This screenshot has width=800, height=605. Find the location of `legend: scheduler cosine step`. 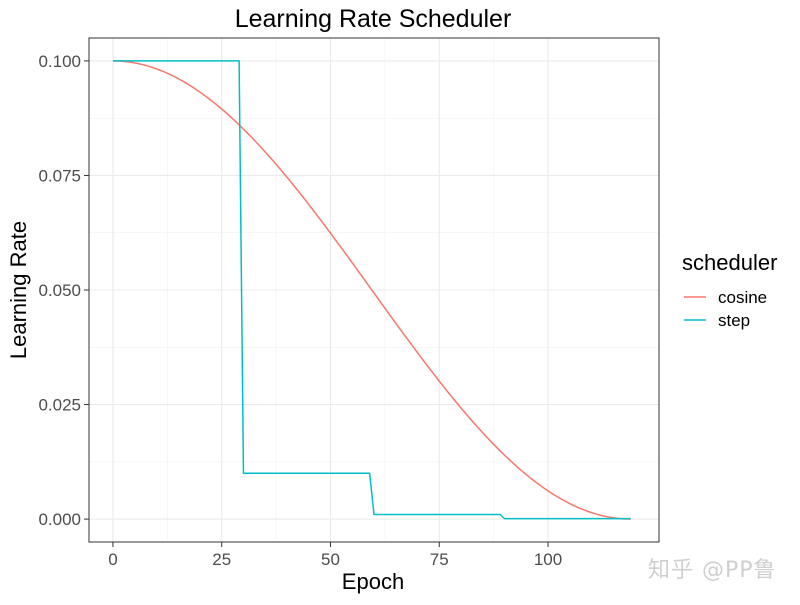

legend: scheduler cosine step is located at coordinates (729, 290).